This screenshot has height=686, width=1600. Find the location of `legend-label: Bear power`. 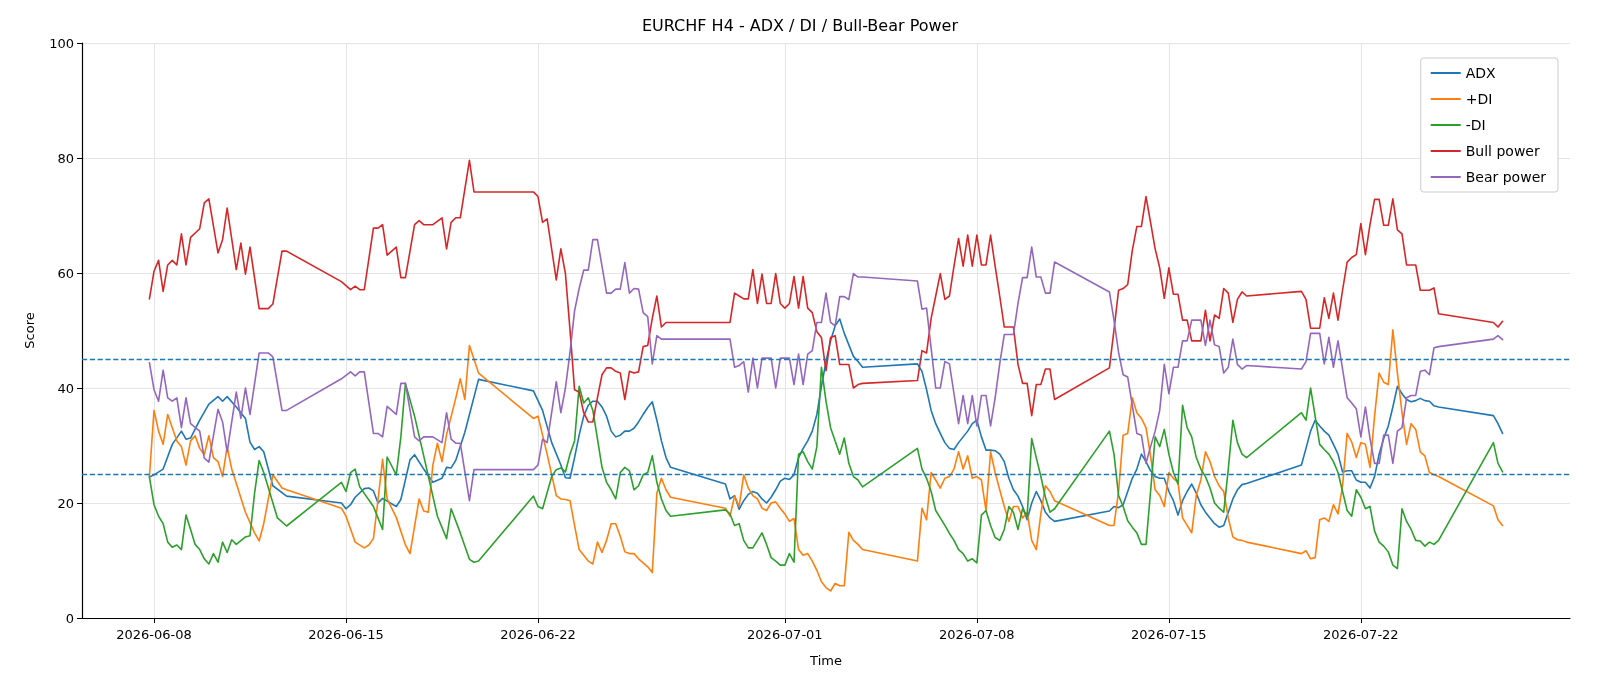

legend-label: Bear power is located at coordinates (1506, 177).